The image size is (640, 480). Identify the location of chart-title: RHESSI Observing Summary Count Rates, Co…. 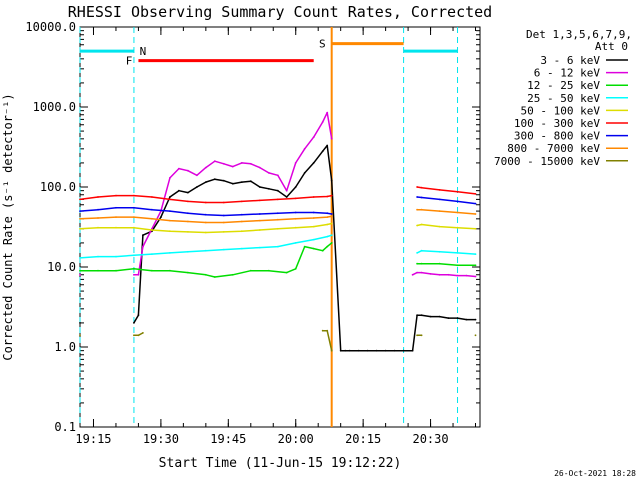
(280, 12).